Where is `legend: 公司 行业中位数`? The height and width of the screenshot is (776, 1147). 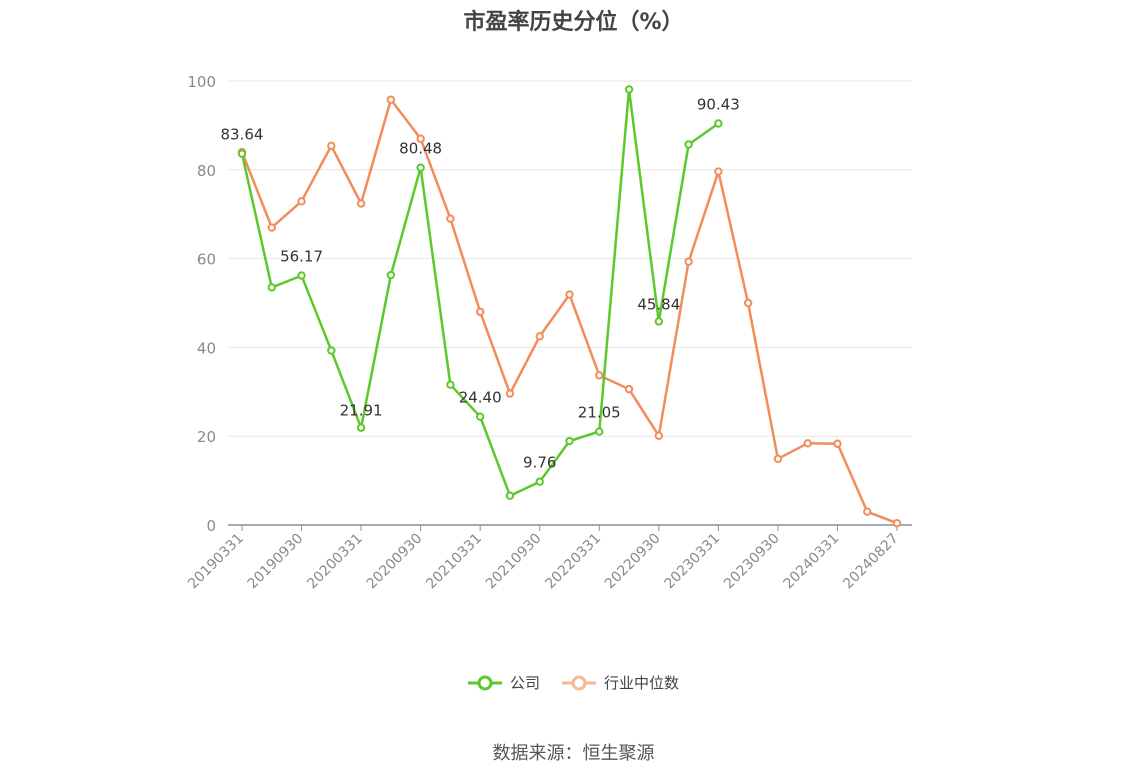 legend: 公司 行业中位数 is located at coordinates (573, 682).